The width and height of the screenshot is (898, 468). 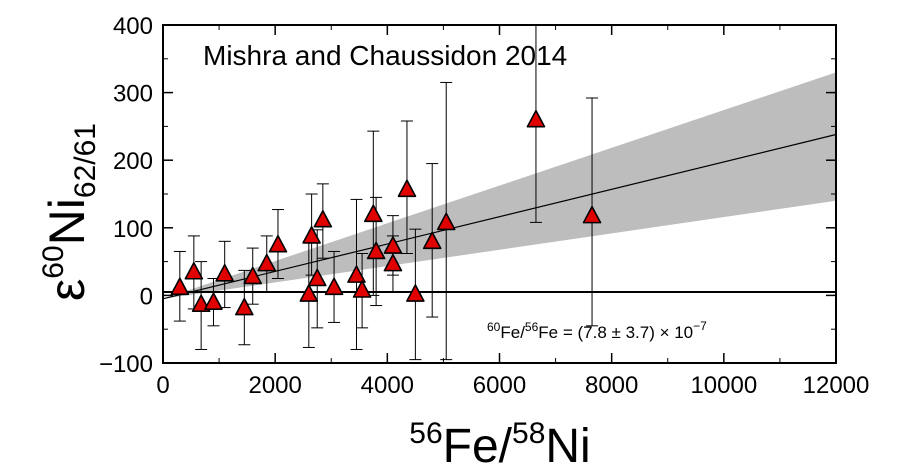 I want to click on x-tick-label: 6000, so click(x=499, y=385).